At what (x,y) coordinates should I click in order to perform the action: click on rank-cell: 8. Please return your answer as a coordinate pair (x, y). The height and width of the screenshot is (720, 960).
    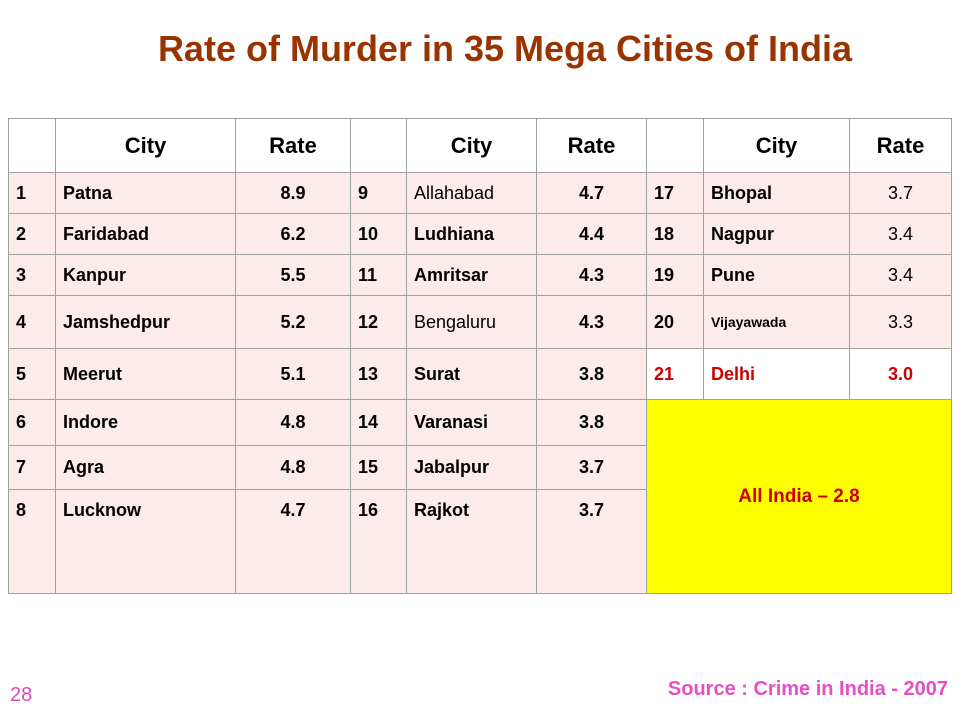
    Looking at the image, I should click on (32, 541).